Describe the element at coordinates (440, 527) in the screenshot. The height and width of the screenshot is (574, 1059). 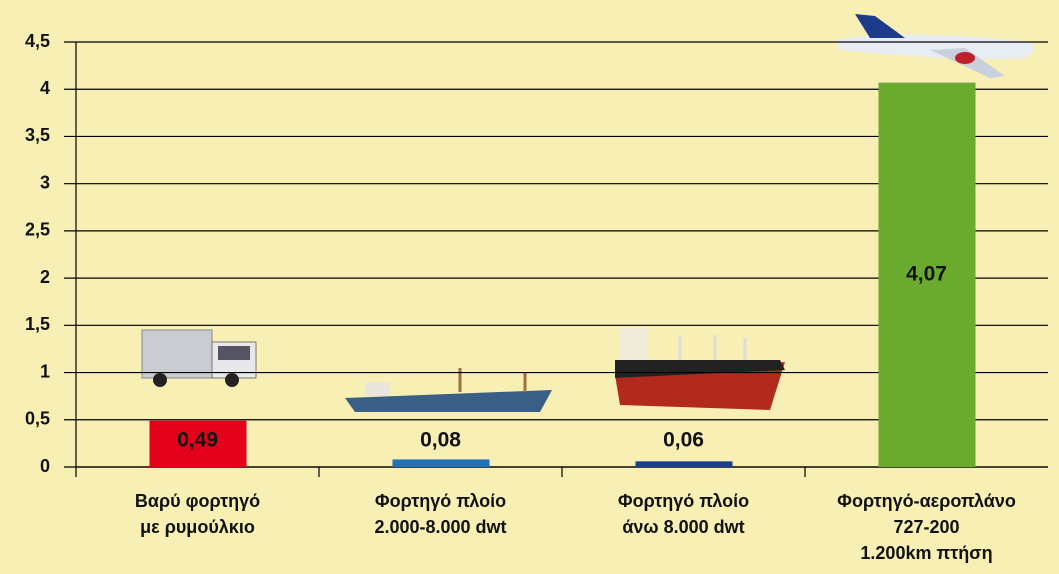
I see `x-tick-label: 2.000-8.000 dwt` at that location.